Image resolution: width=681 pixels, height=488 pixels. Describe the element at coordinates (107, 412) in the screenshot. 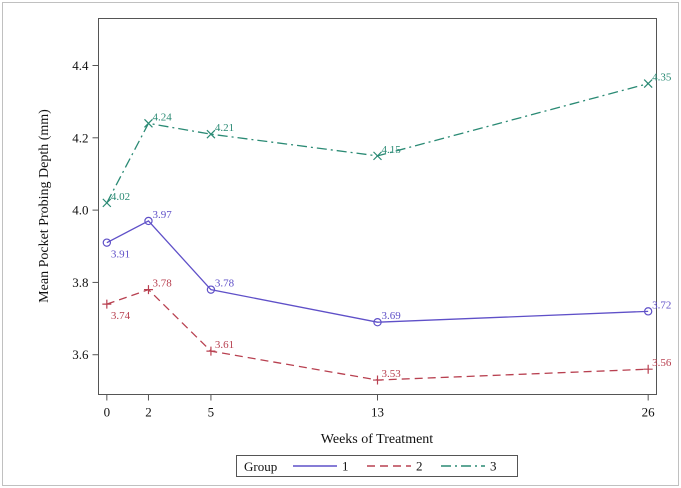

I see `x-tick-label: 0` at that location.